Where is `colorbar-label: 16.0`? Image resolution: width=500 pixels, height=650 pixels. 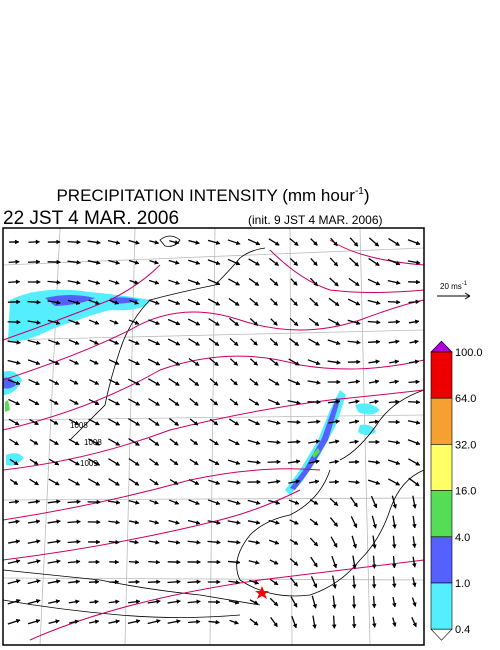 colorbar-label: 16.0 is located at coordinates (465, 492).